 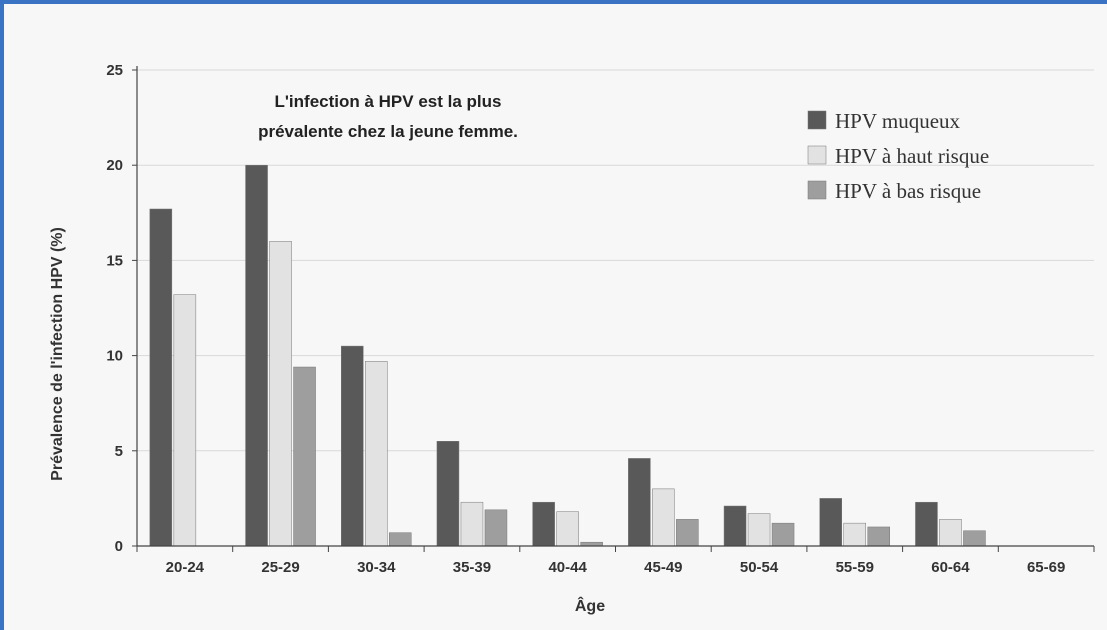 I want to click on y-tick-label: 15, so click(x=114, y=260).